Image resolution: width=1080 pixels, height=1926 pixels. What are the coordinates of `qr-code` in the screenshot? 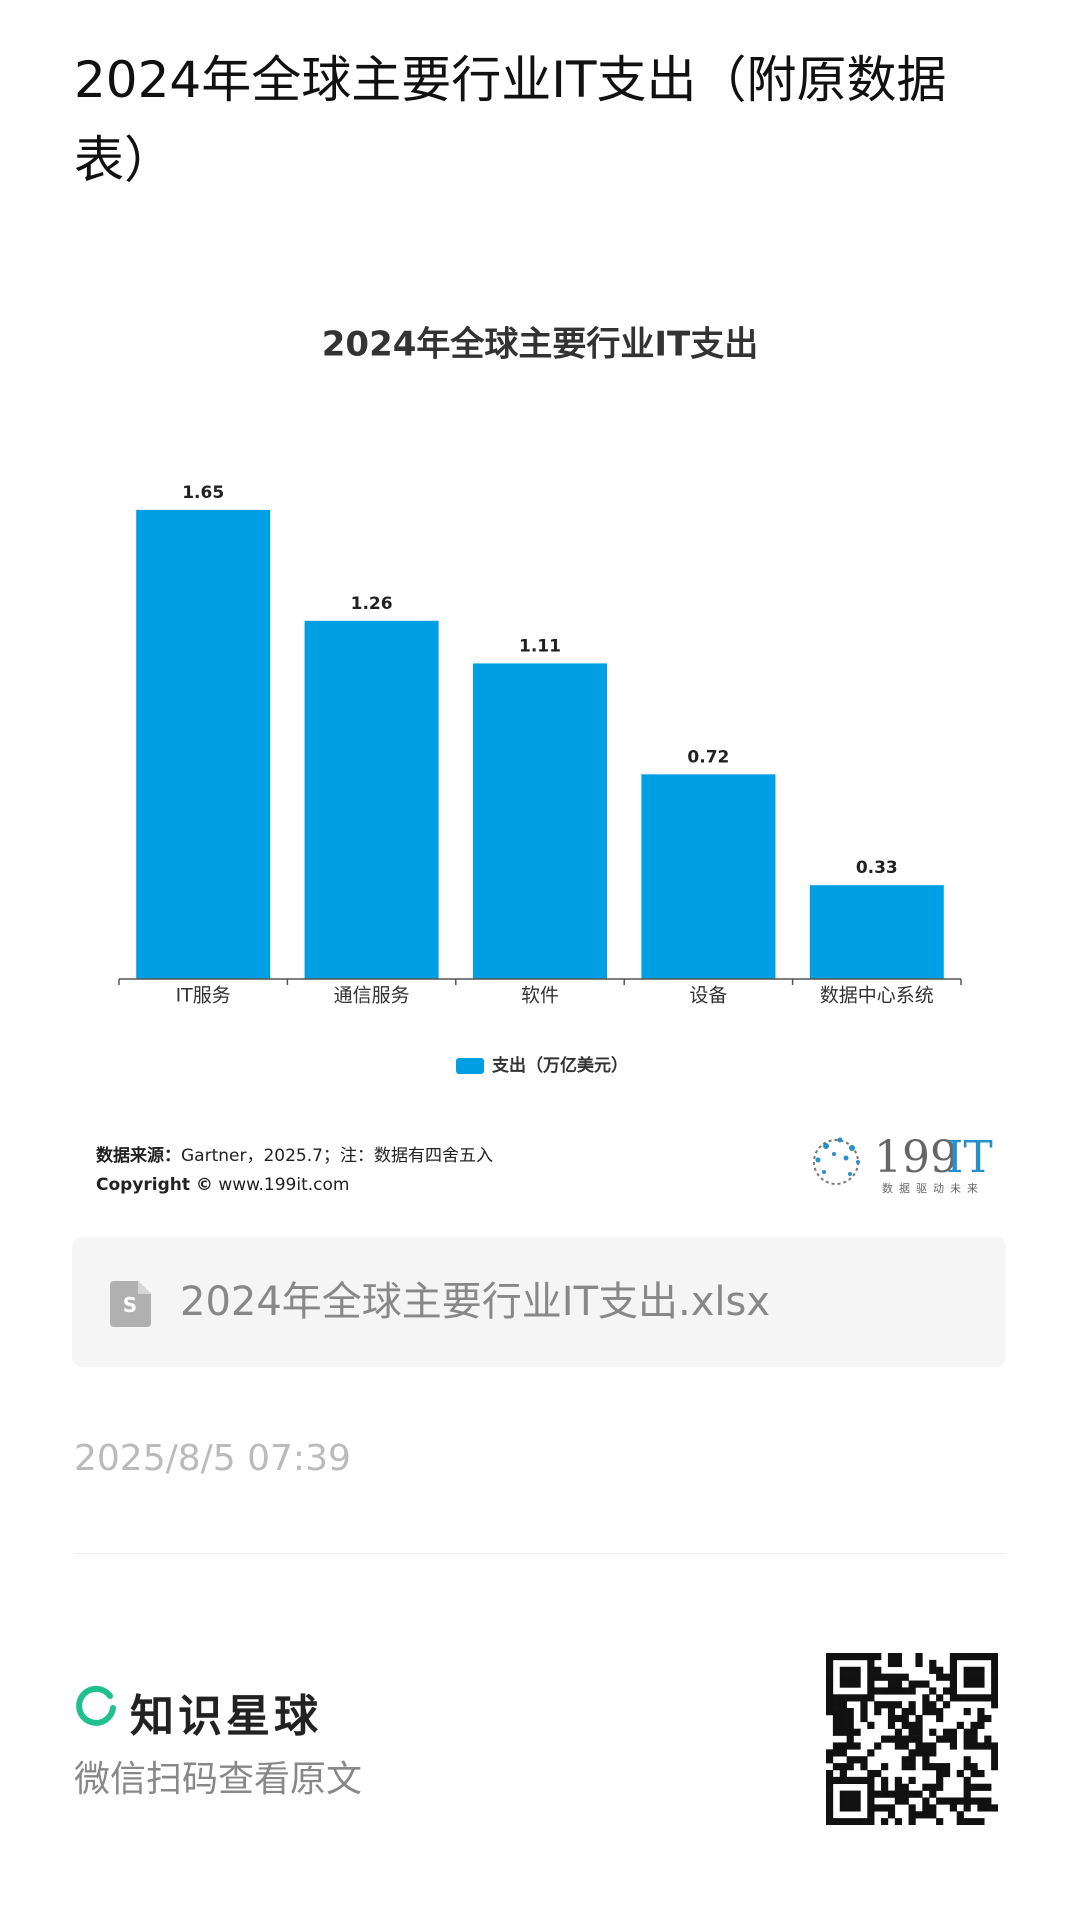 It's located at (912, 1739).